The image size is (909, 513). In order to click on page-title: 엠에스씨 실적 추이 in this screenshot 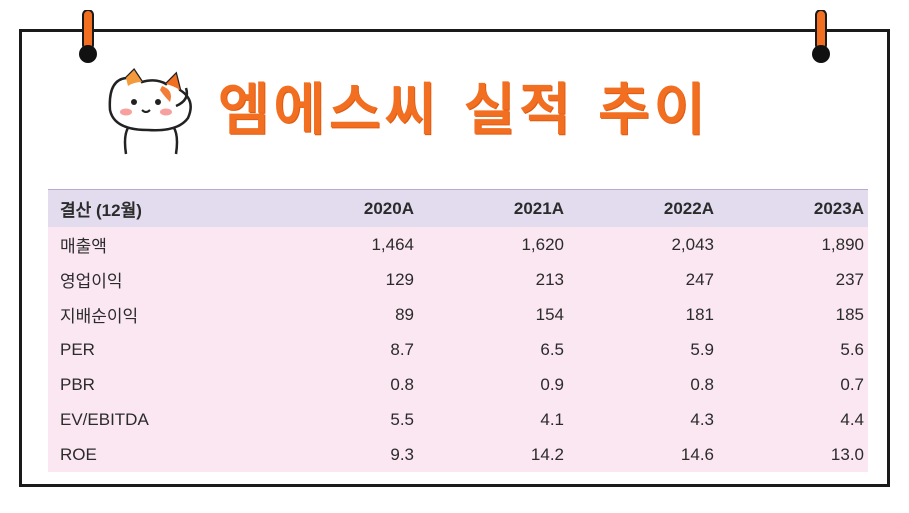, I will do `click(464, 110)`.